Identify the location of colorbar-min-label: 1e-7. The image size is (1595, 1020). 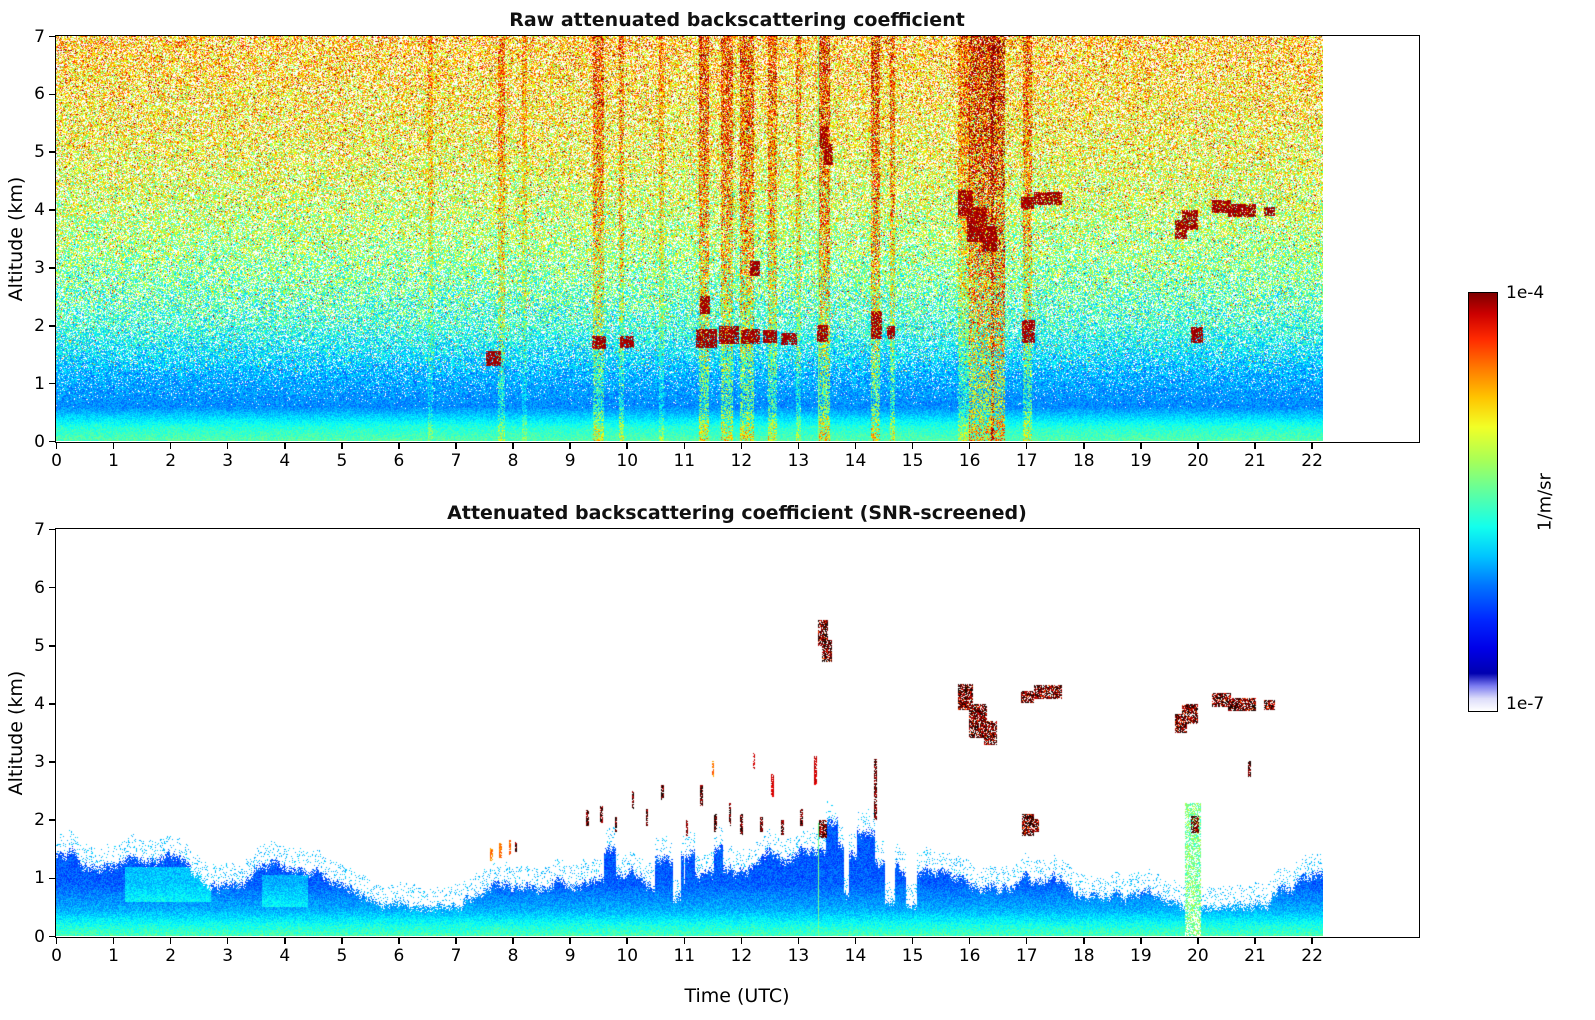
(1525, 704).